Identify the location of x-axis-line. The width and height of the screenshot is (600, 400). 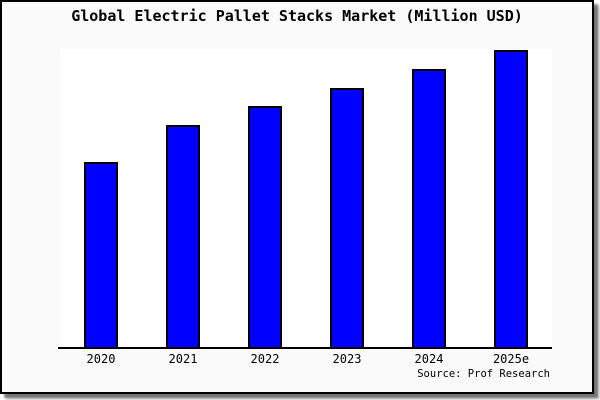
(305, 348).